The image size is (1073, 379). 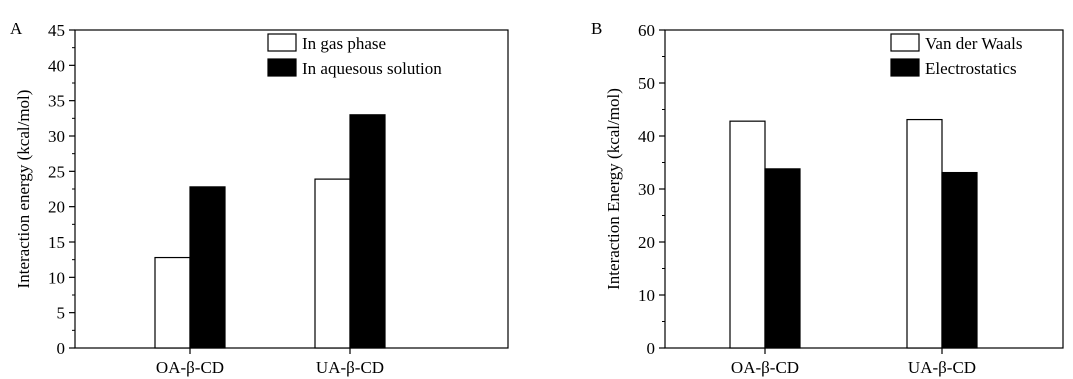 What do you see at coordinates (56, 30) in the screenshot?
I see `y-tick-label: 45` at bounding box center [56, 30].